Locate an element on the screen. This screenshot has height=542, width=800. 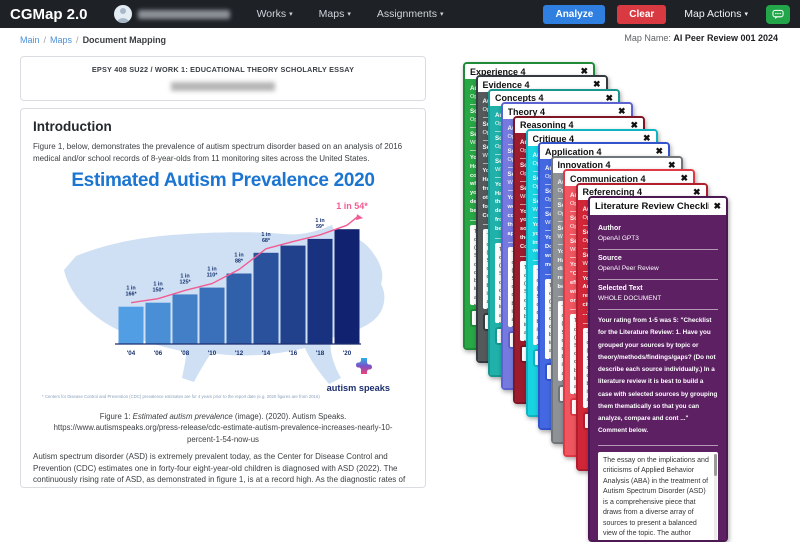
source-label: Source is located at coordinates (610, 258).